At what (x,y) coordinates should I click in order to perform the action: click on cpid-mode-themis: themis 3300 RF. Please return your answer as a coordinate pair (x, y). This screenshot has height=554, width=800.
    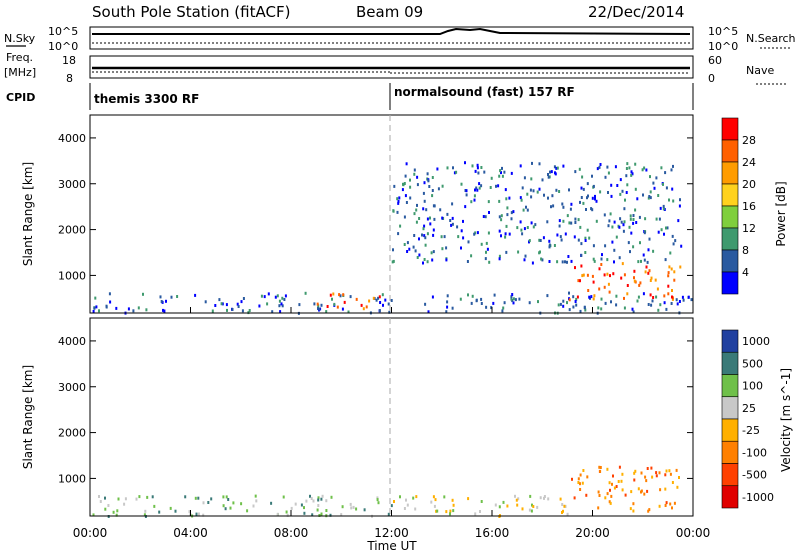
    Looking at the image, I should click on (146, 99).